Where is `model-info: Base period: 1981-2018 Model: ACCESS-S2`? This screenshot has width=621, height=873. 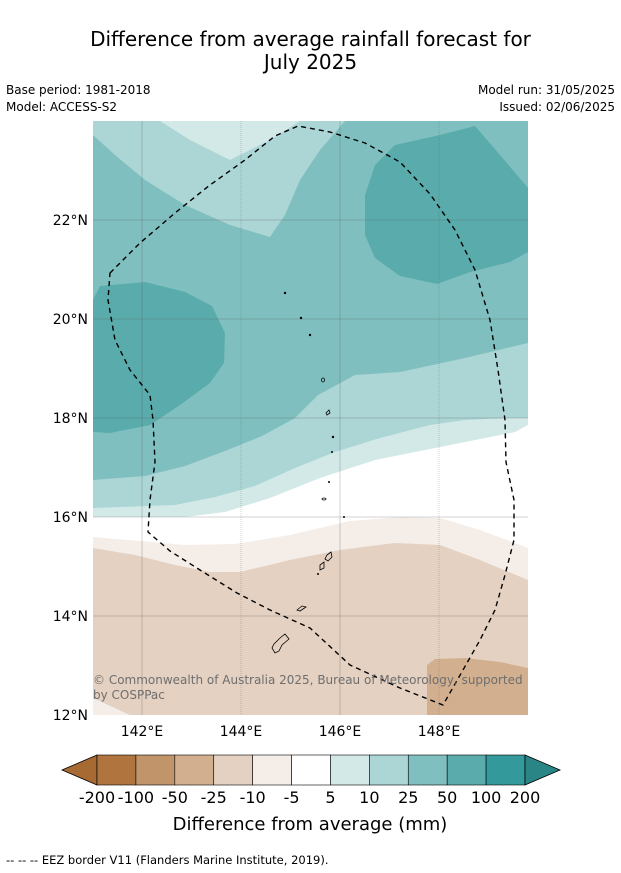 model-info: Base period: 1981-2018 Model: ACCESS-S2 is located at coordinates (78, 99).